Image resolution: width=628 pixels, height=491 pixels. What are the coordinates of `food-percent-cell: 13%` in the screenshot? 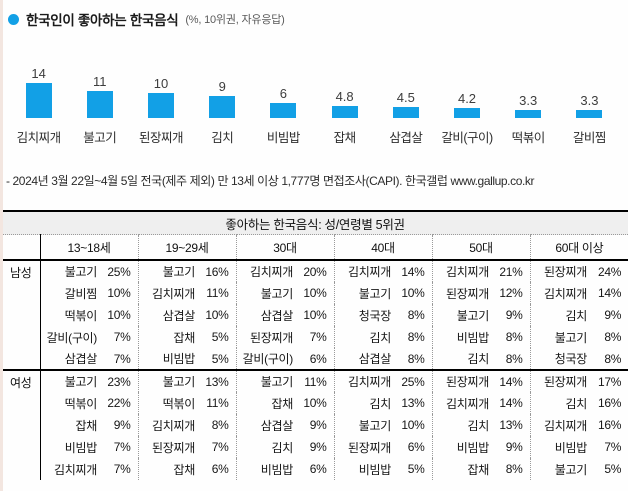 It's located at (413, 403).